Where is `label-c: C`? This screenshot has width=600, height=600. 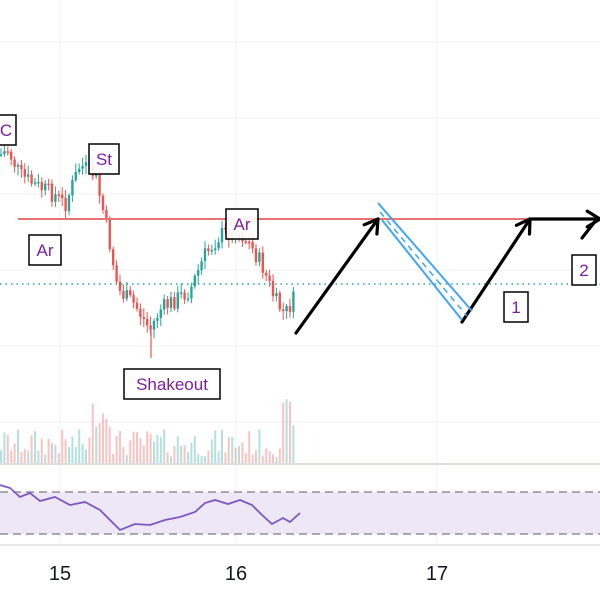
label-c: C is located at coordinates (6, 130).